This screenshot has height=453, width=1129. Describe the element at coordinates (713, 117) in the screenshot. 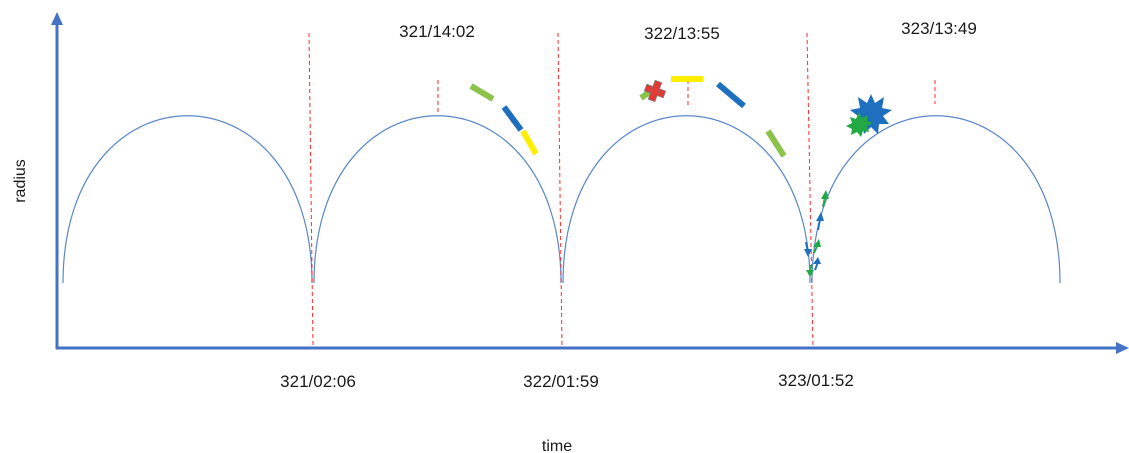

I see `arc3-events` at that location.